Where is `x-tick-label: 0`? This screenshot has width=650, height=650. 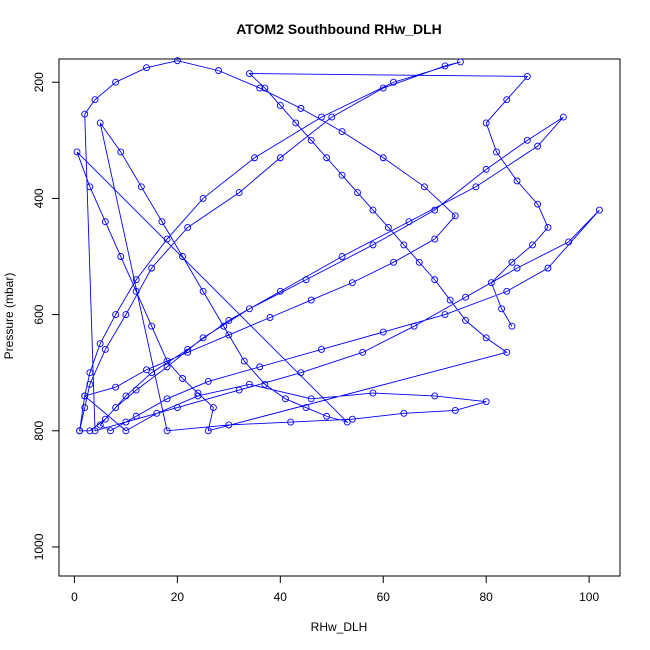
x-tick-label: 0 is located at coordinates (74, 597).